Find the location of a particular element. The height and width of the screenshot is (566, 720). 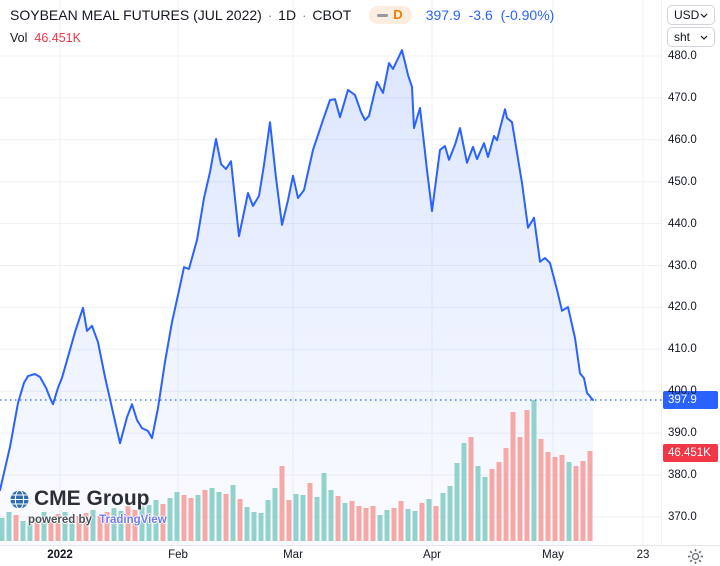

unit-dropdown-label: sht is located at coordinates (682, 37).